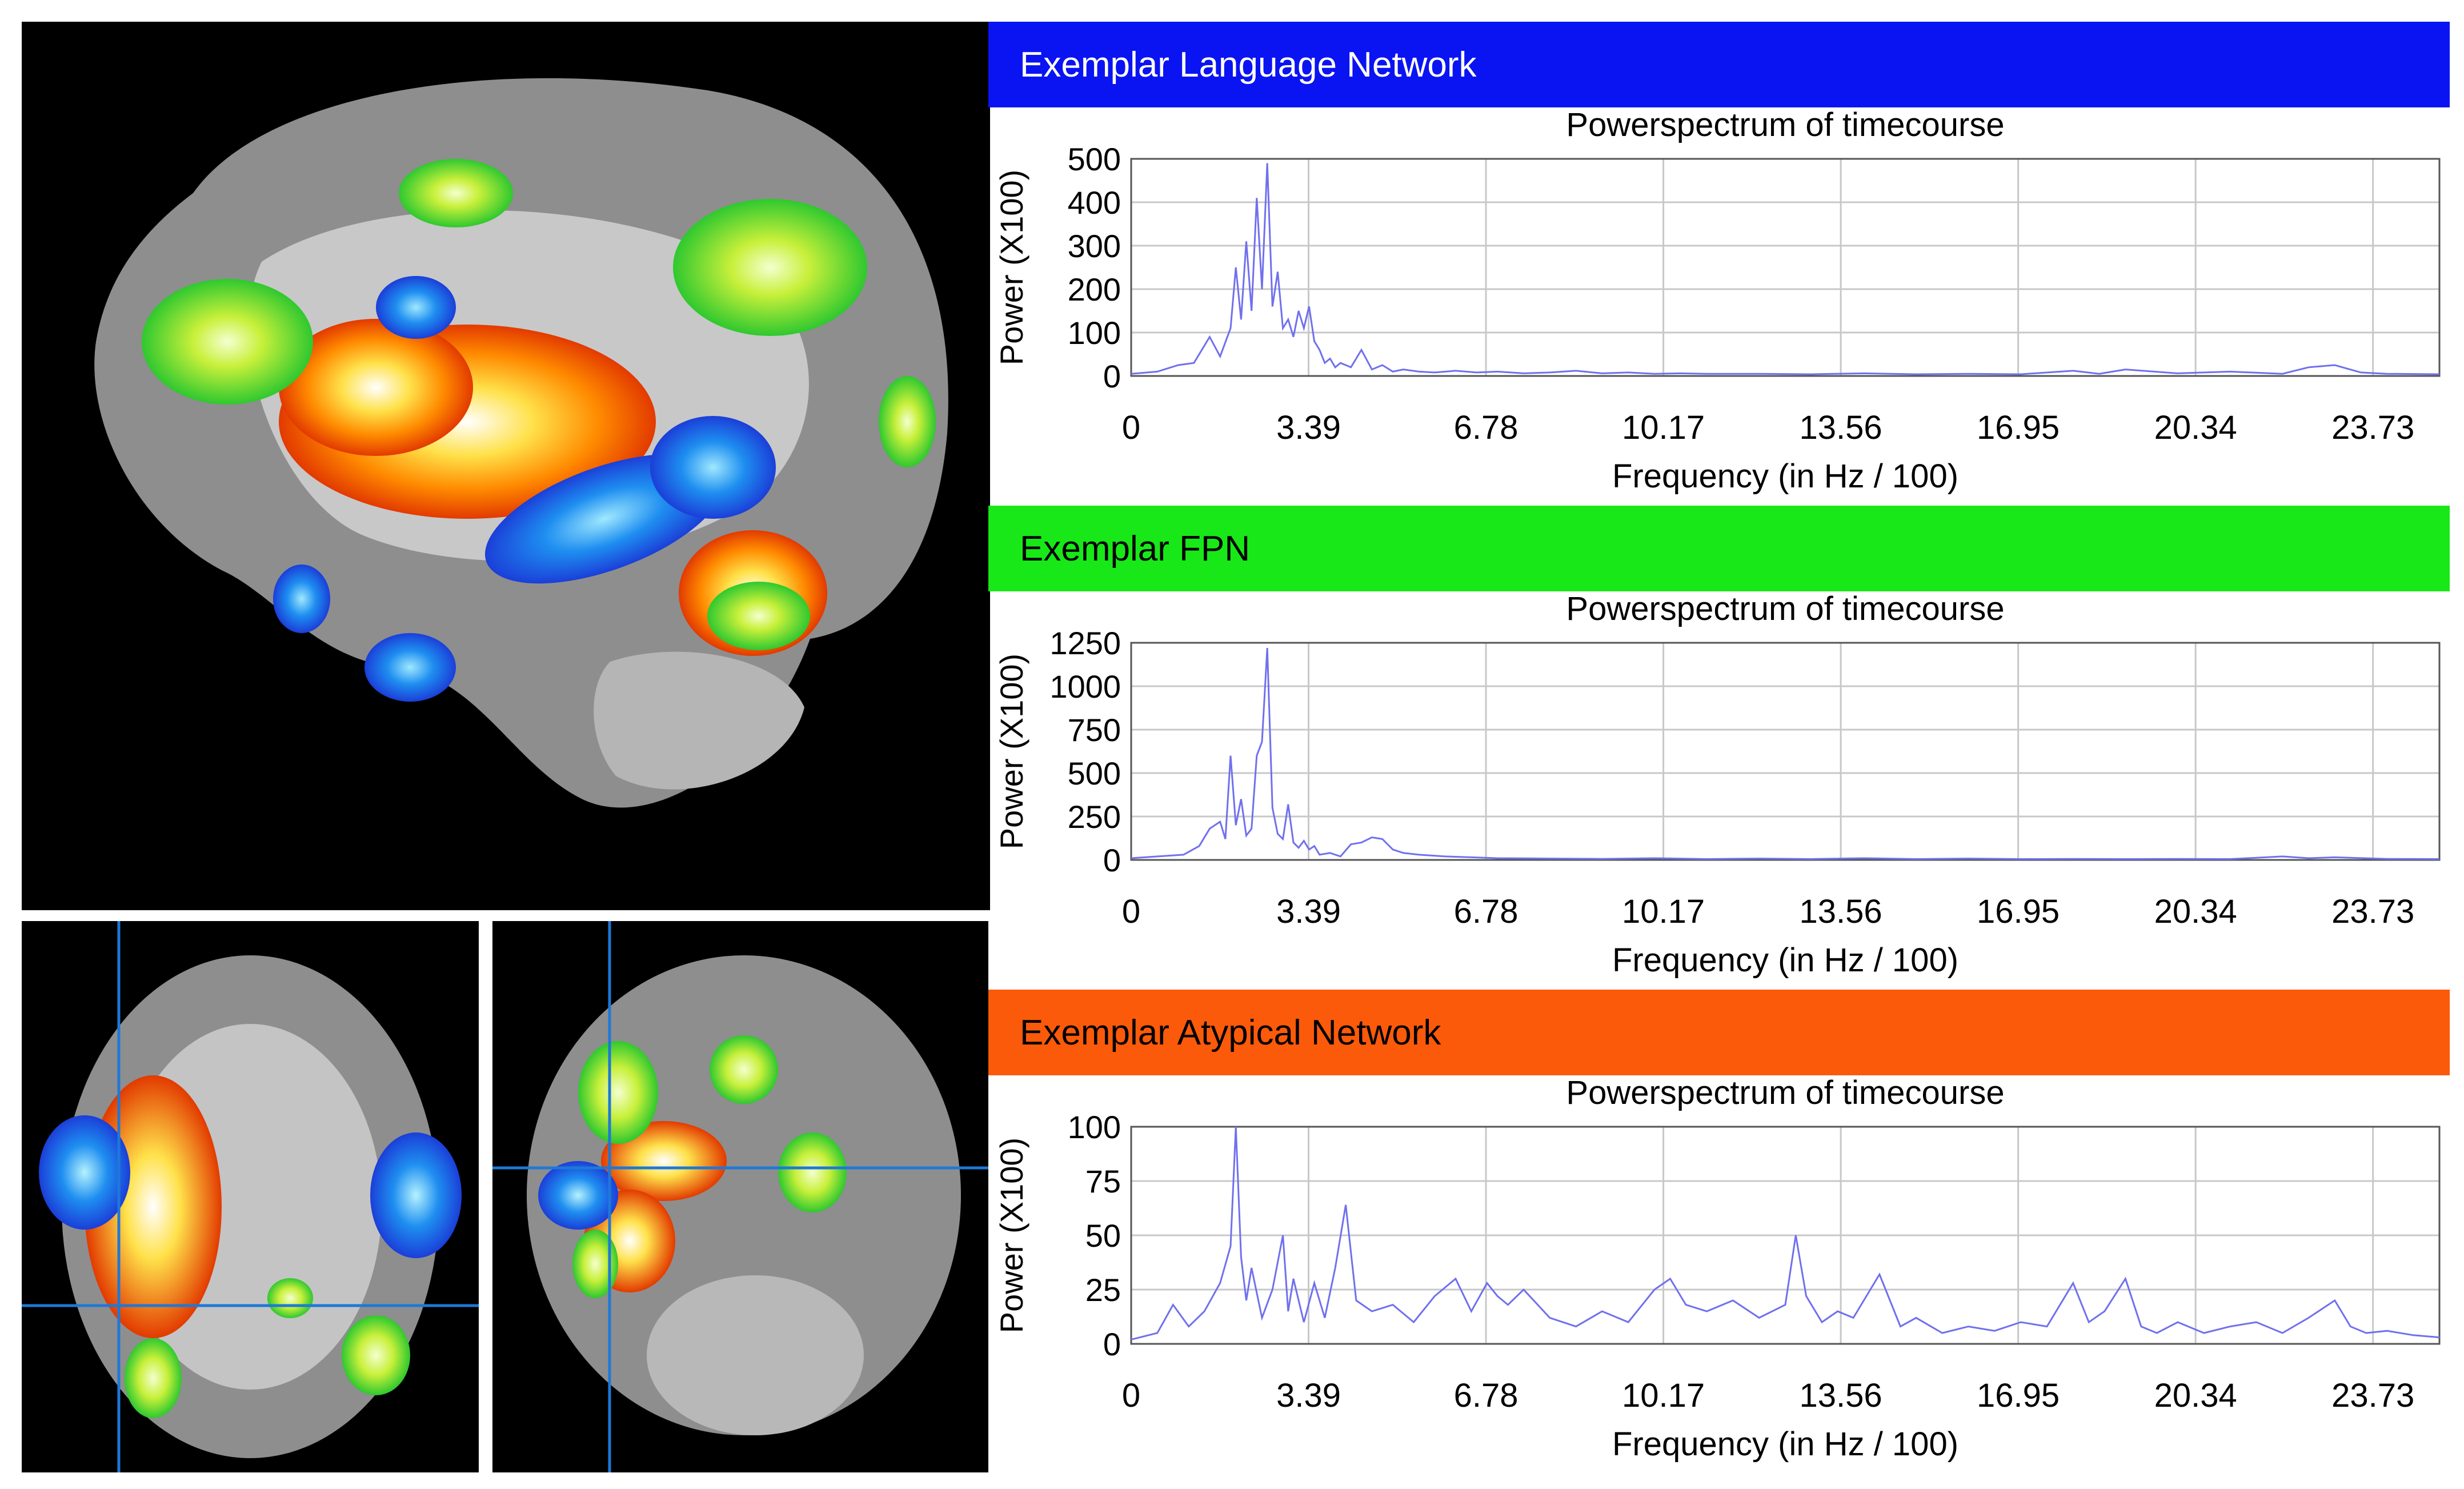  What do you see at coordinates (1085, 687) in the screenshot?
I see `y-tick-label: 1000` at bounding box center [1085, 687].